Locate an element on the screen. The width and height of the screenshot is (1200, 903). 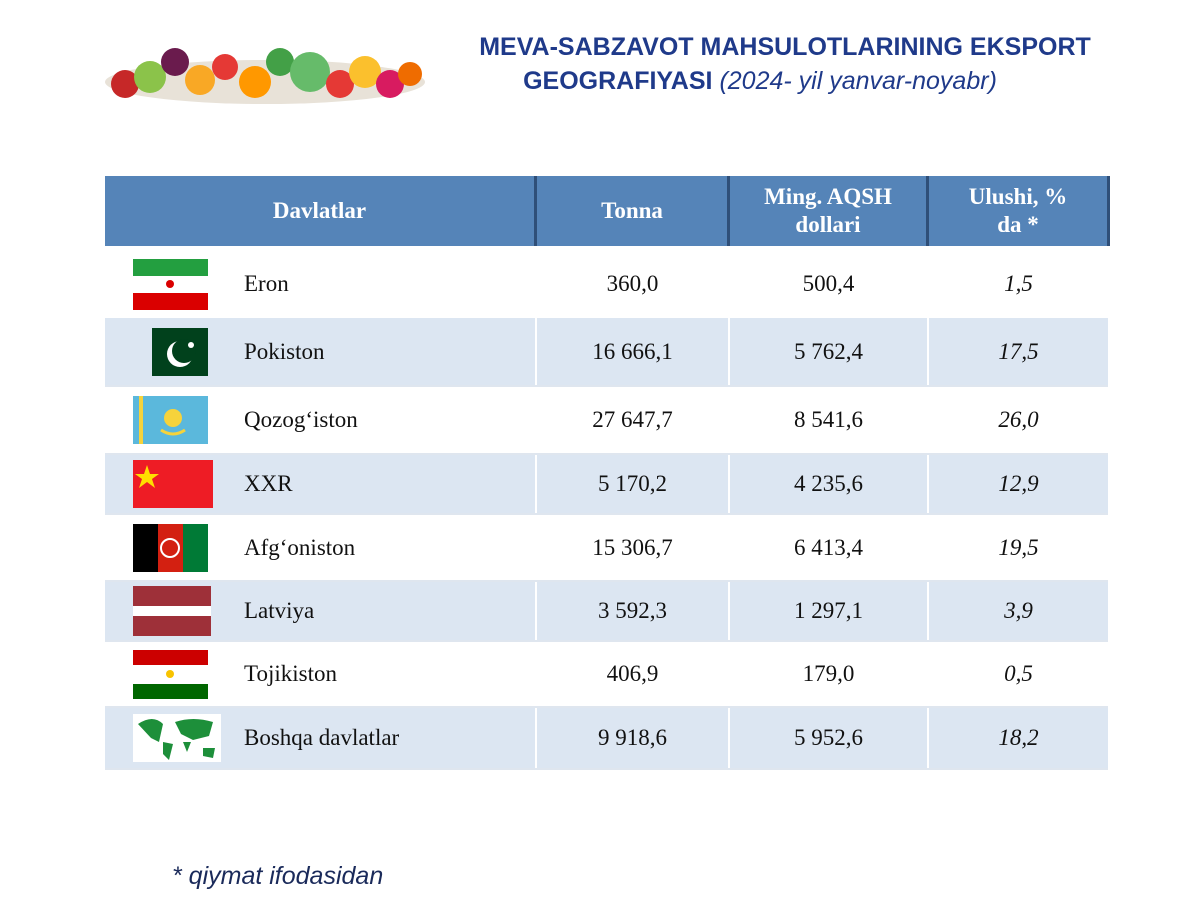
value-usd: 6 413,4 is located at coordinates (827, 547).